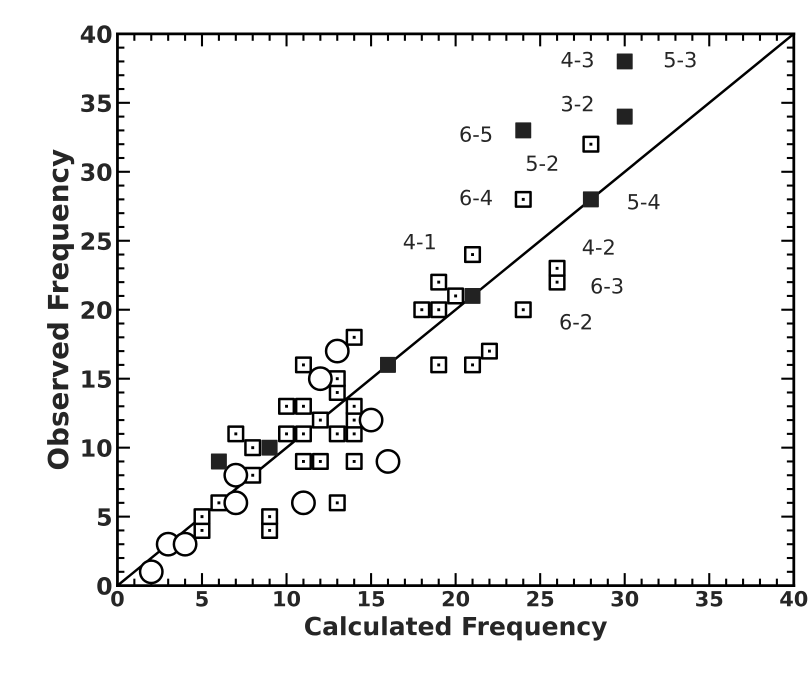 The image size is (810, 677). I want to click on annotation: 5-3, so click(680, 60).